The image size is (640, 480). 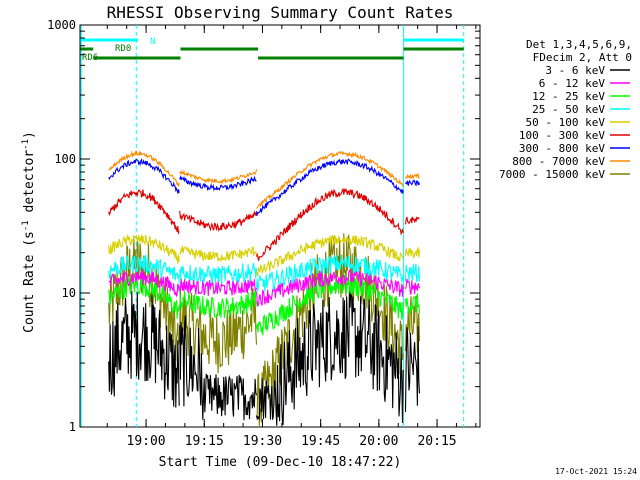 I want to click on x-tick-label: 19:30, so click(x=262, y=441).